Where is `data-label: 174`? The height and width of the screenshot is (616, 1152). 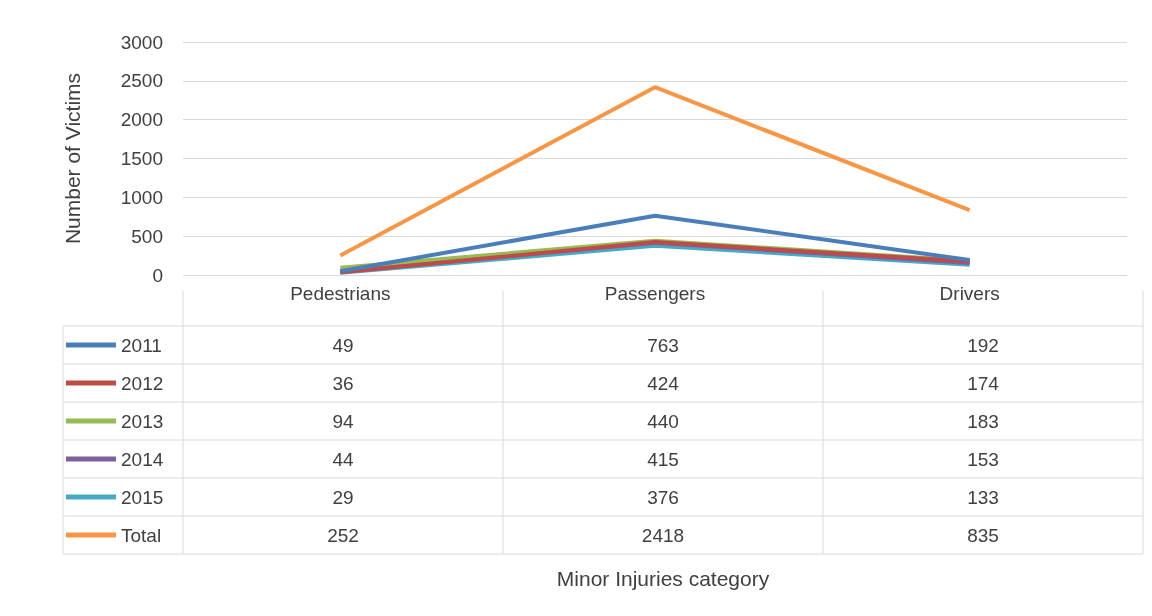
data-label: 174 is located at coordinates (983, 383).